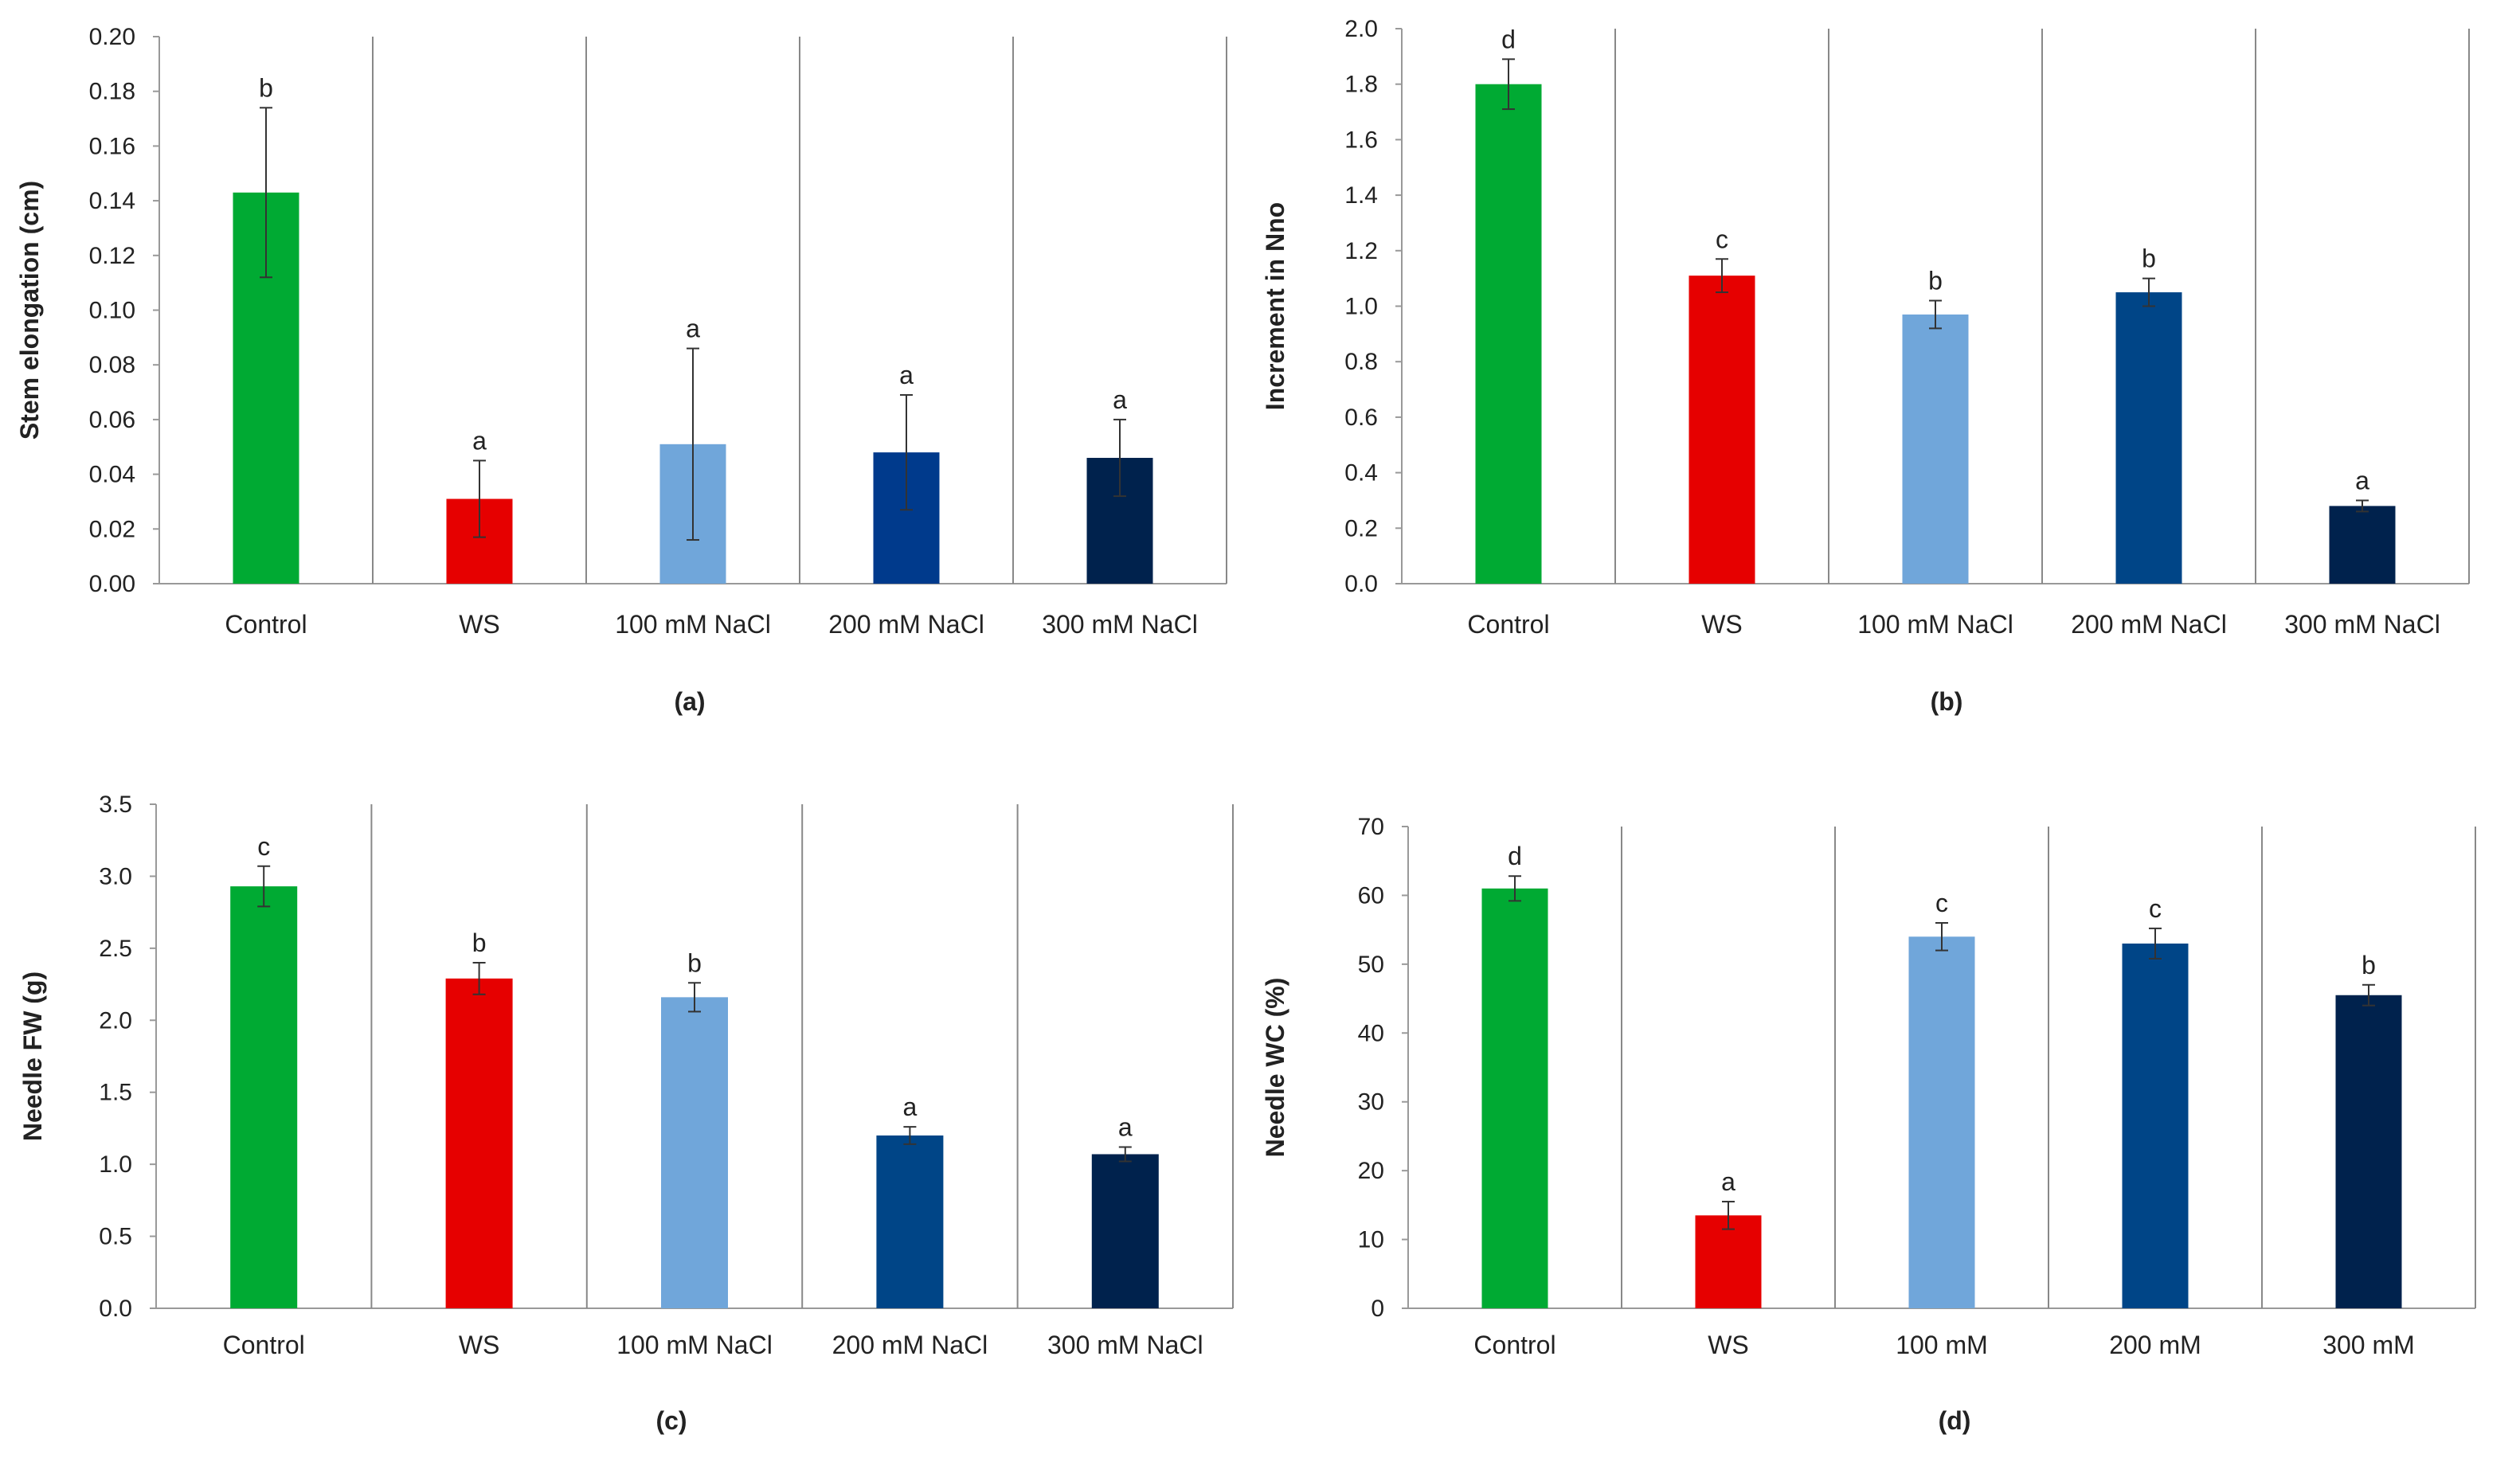 This screenshot has width=2520, height=1458. I want to click on y-tick-label: 30, so click(1371, 1102).